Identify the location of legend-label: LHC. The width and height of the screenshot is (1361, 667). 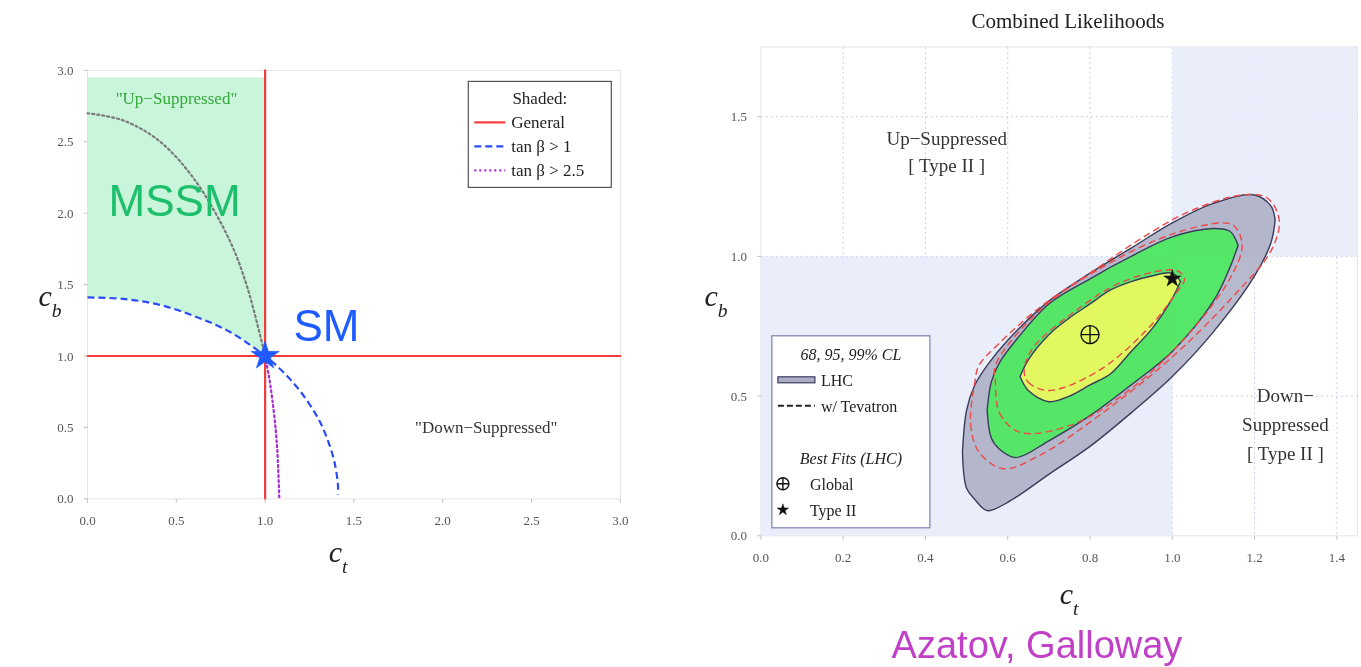
(836, 380).